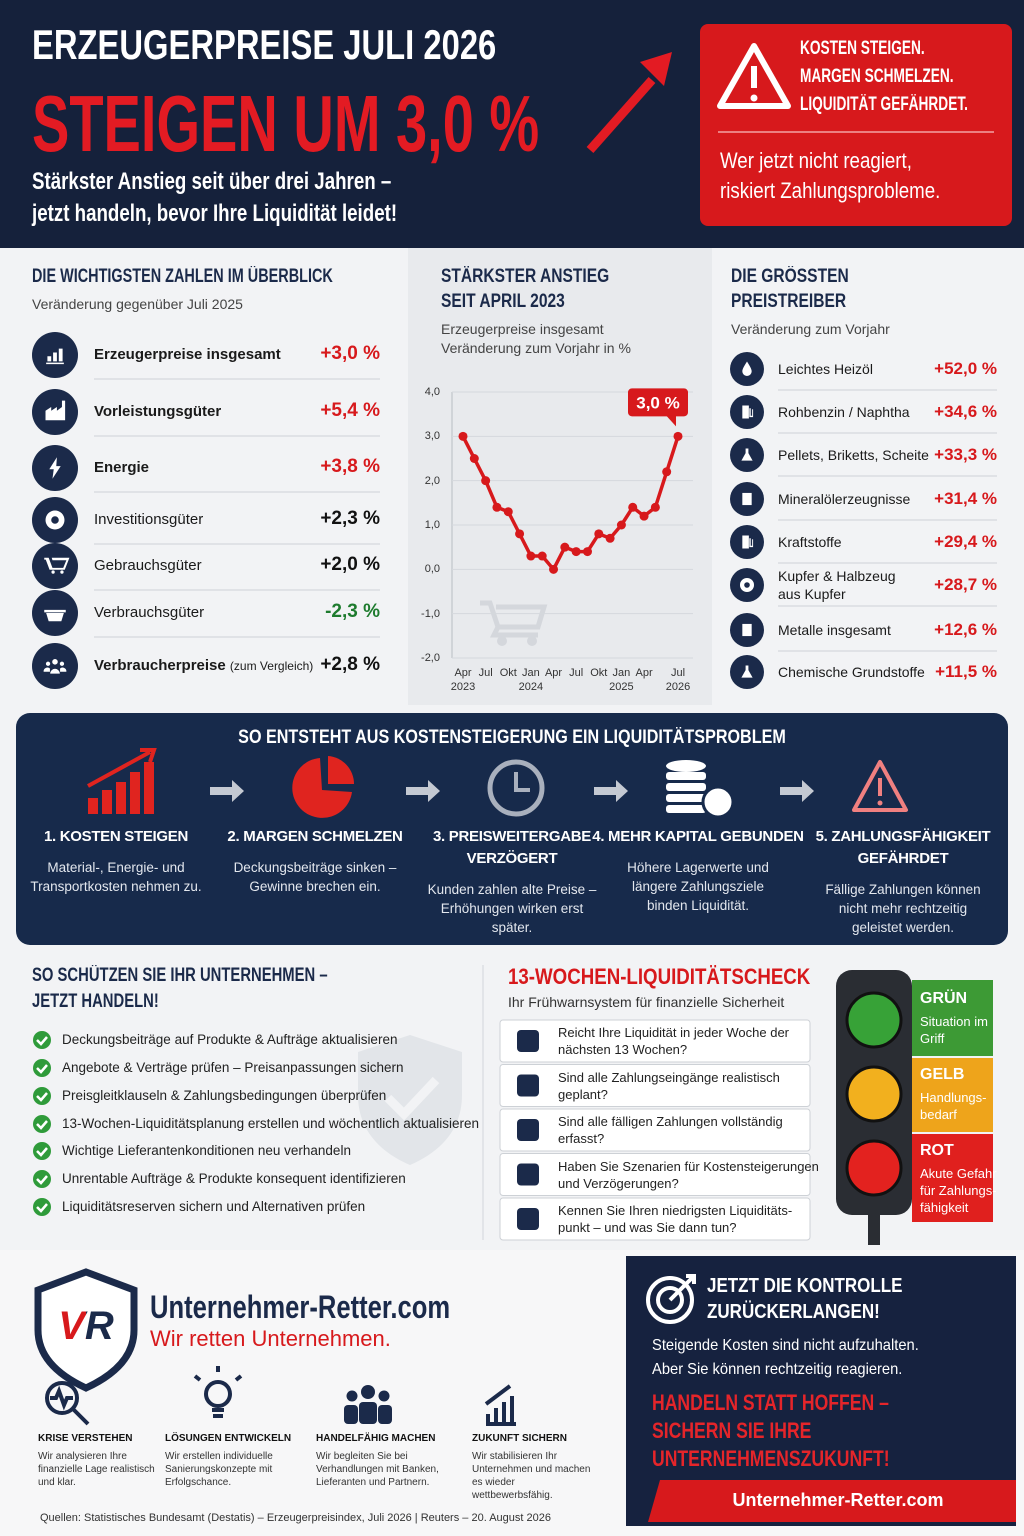 The height and width of the screenshot is (1536, 1024). I want to click on driver-value: +34,6 %, so click(965, 411).